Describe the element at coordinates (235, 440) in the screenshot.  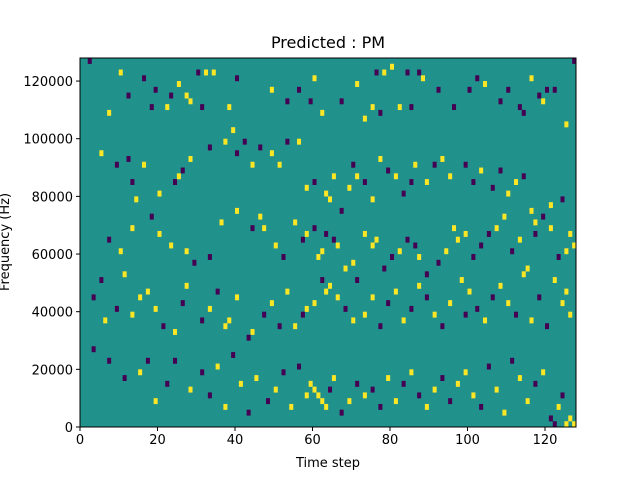
I see `x-tick-label: 40` at that location.